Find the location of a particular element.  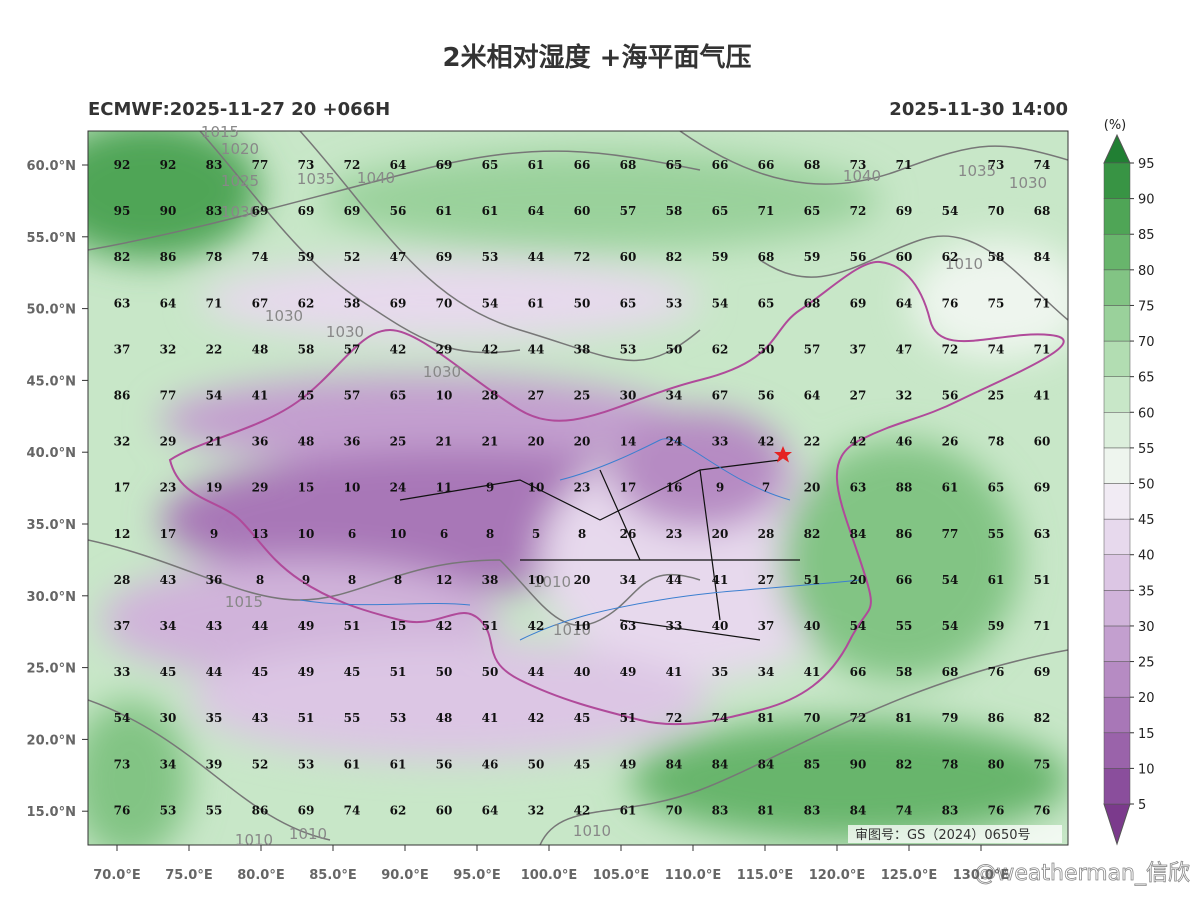

rh-value: 68 is located at coordinates (1042, 211).